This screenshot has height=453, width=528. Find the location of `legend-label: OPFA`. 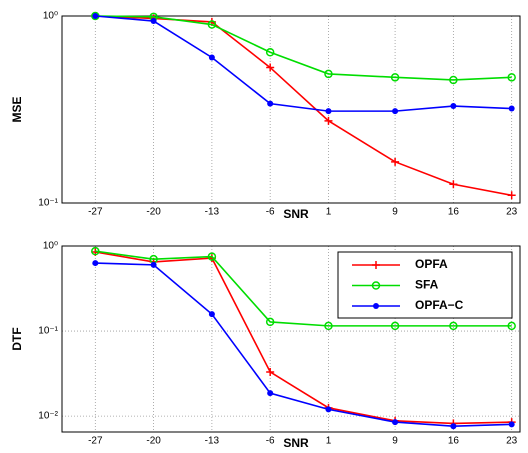

legend-label: OPFA is located at coordinates (431, 264).